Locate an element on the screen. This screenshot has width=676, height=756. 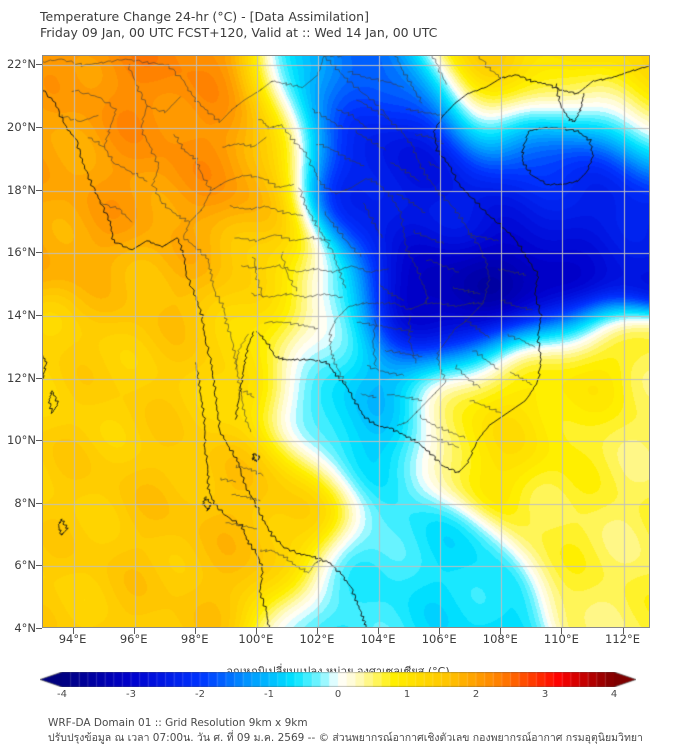
colorbar-tick-label: 3 is located at coordinates (545, 694).